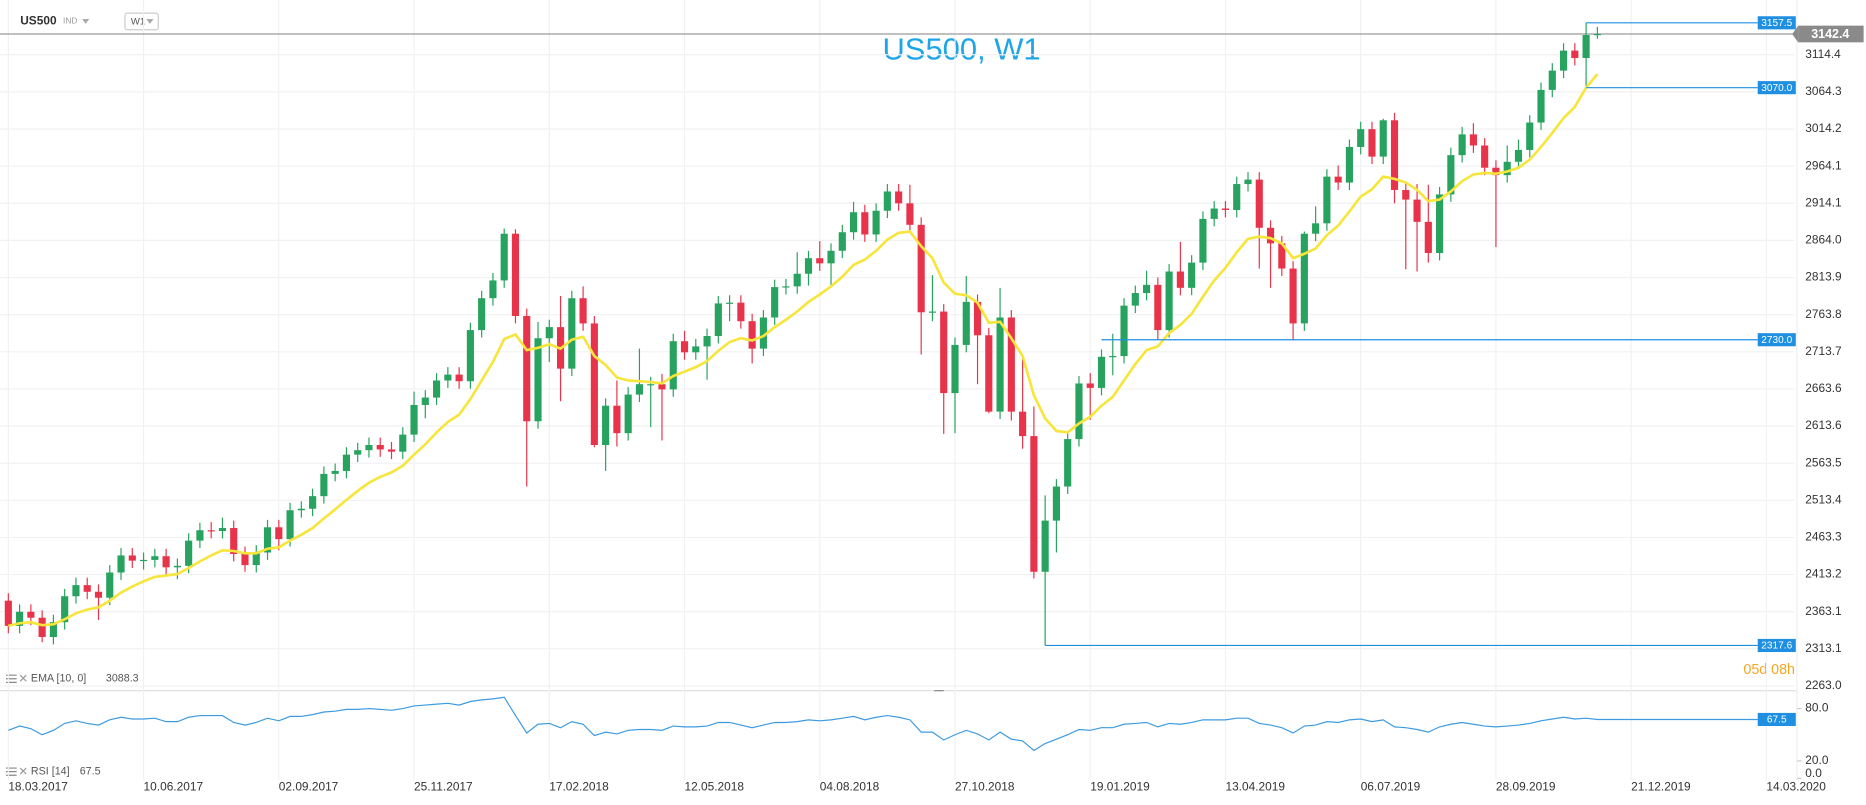 This screenshot has width=1866, height=805. What do you see at coordinates (138, 22) in the screenshot?
I see `timeframe: W1` at bounding box center [138, 22].